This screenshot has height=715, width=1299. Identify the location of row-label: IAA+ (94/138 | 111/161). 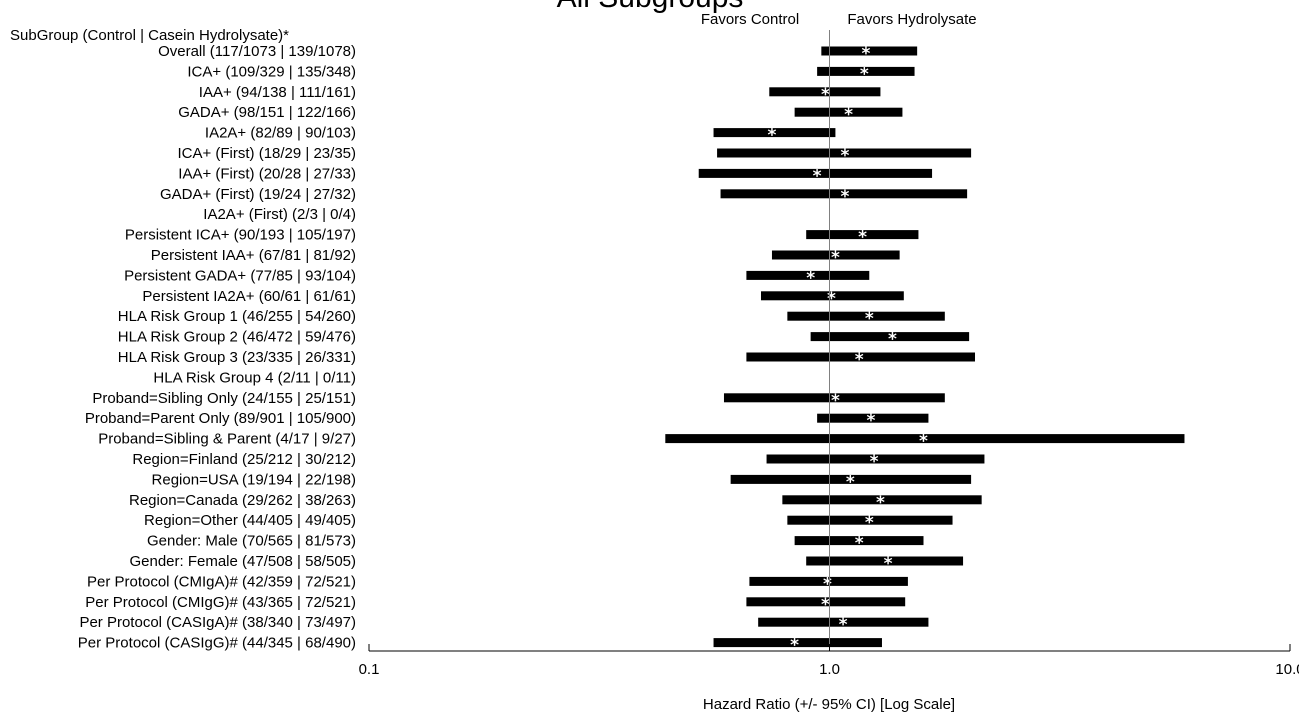
(277, 92).